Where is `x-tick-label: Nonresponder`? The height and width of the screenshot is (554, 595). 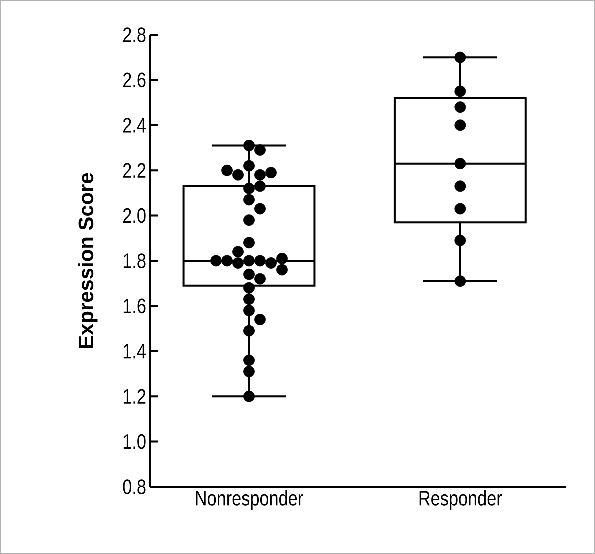
x-tick-label: Nonresponder is located at coordinates (250, 500).